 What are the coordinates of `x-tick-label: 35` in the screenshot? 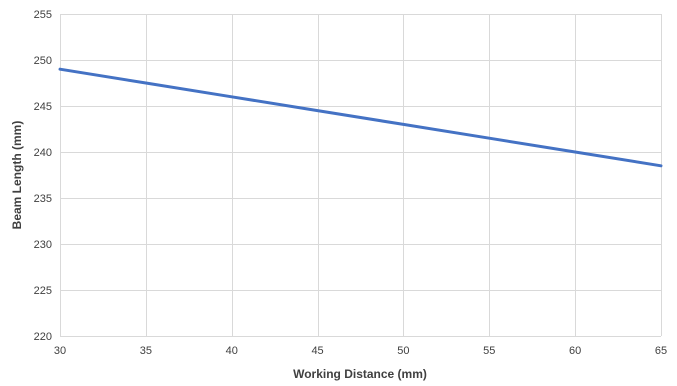 It's located at (146, 351).